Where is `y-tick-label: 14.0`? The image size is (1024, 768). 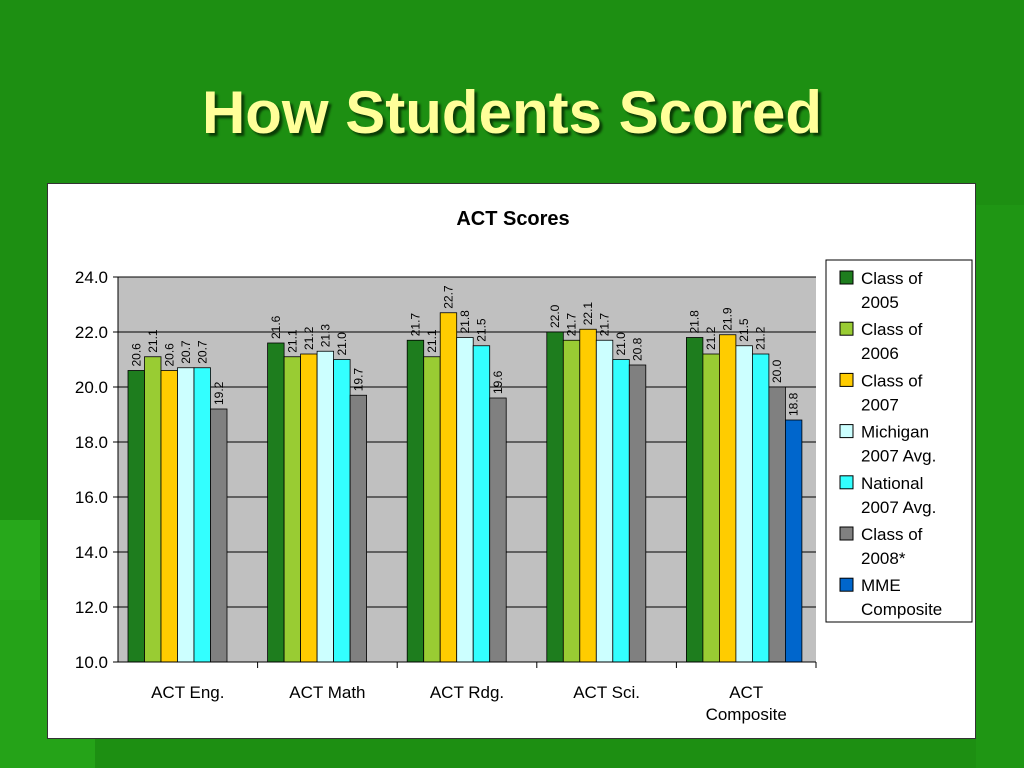
y-tick-label: 14.0 is located at coordinates (91, 552).